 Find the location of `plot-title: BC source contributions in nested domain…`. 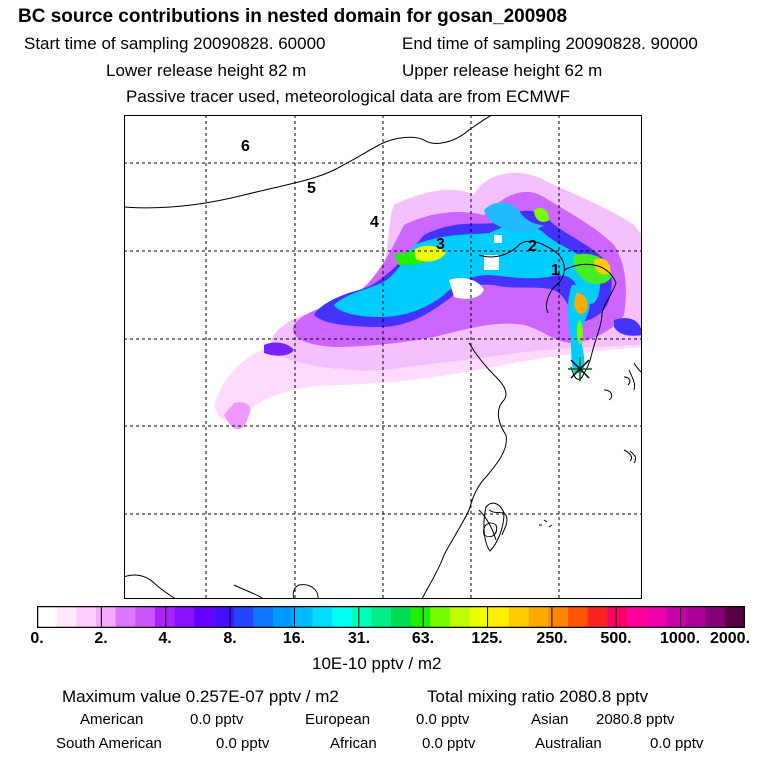

plot-title: BC source contributions in nested domain… is located at coordinates (293, 16).